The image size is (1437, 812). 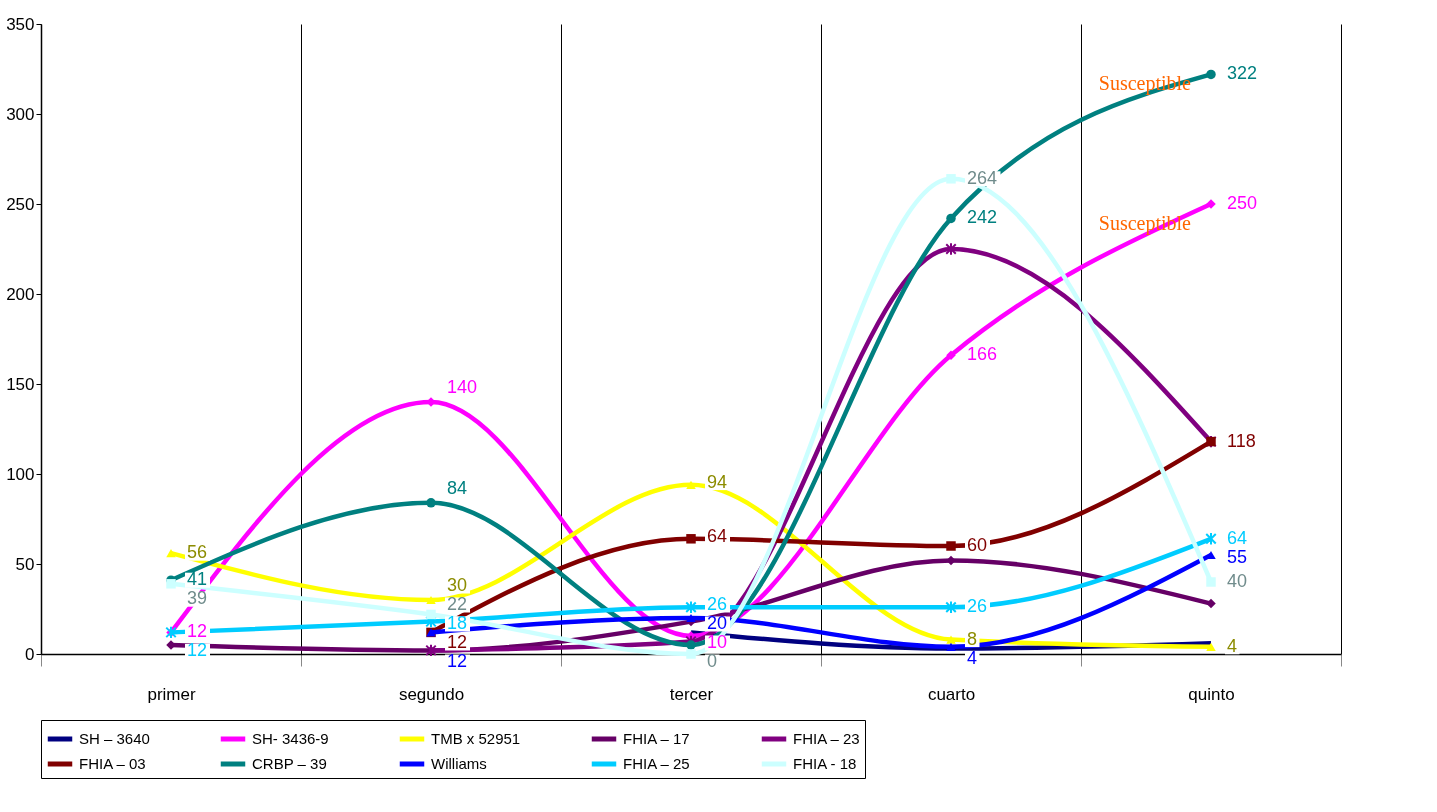 What do you see at coordinates (691, 694) in the screenshot?
I see `x-tick-label: tercer` at bounding box center [691, 694].